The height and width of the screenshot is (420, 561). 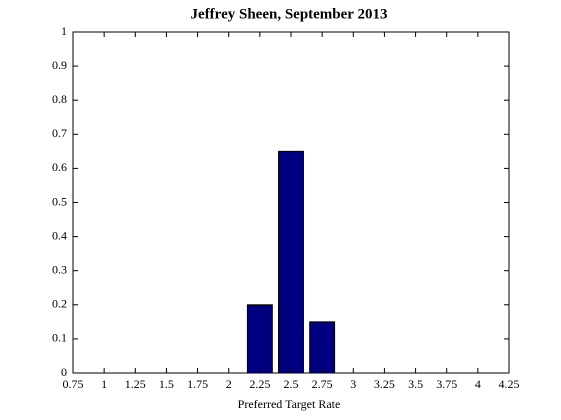 I want to click on y-tick-label: 0.2, so click(x=59, y=304).